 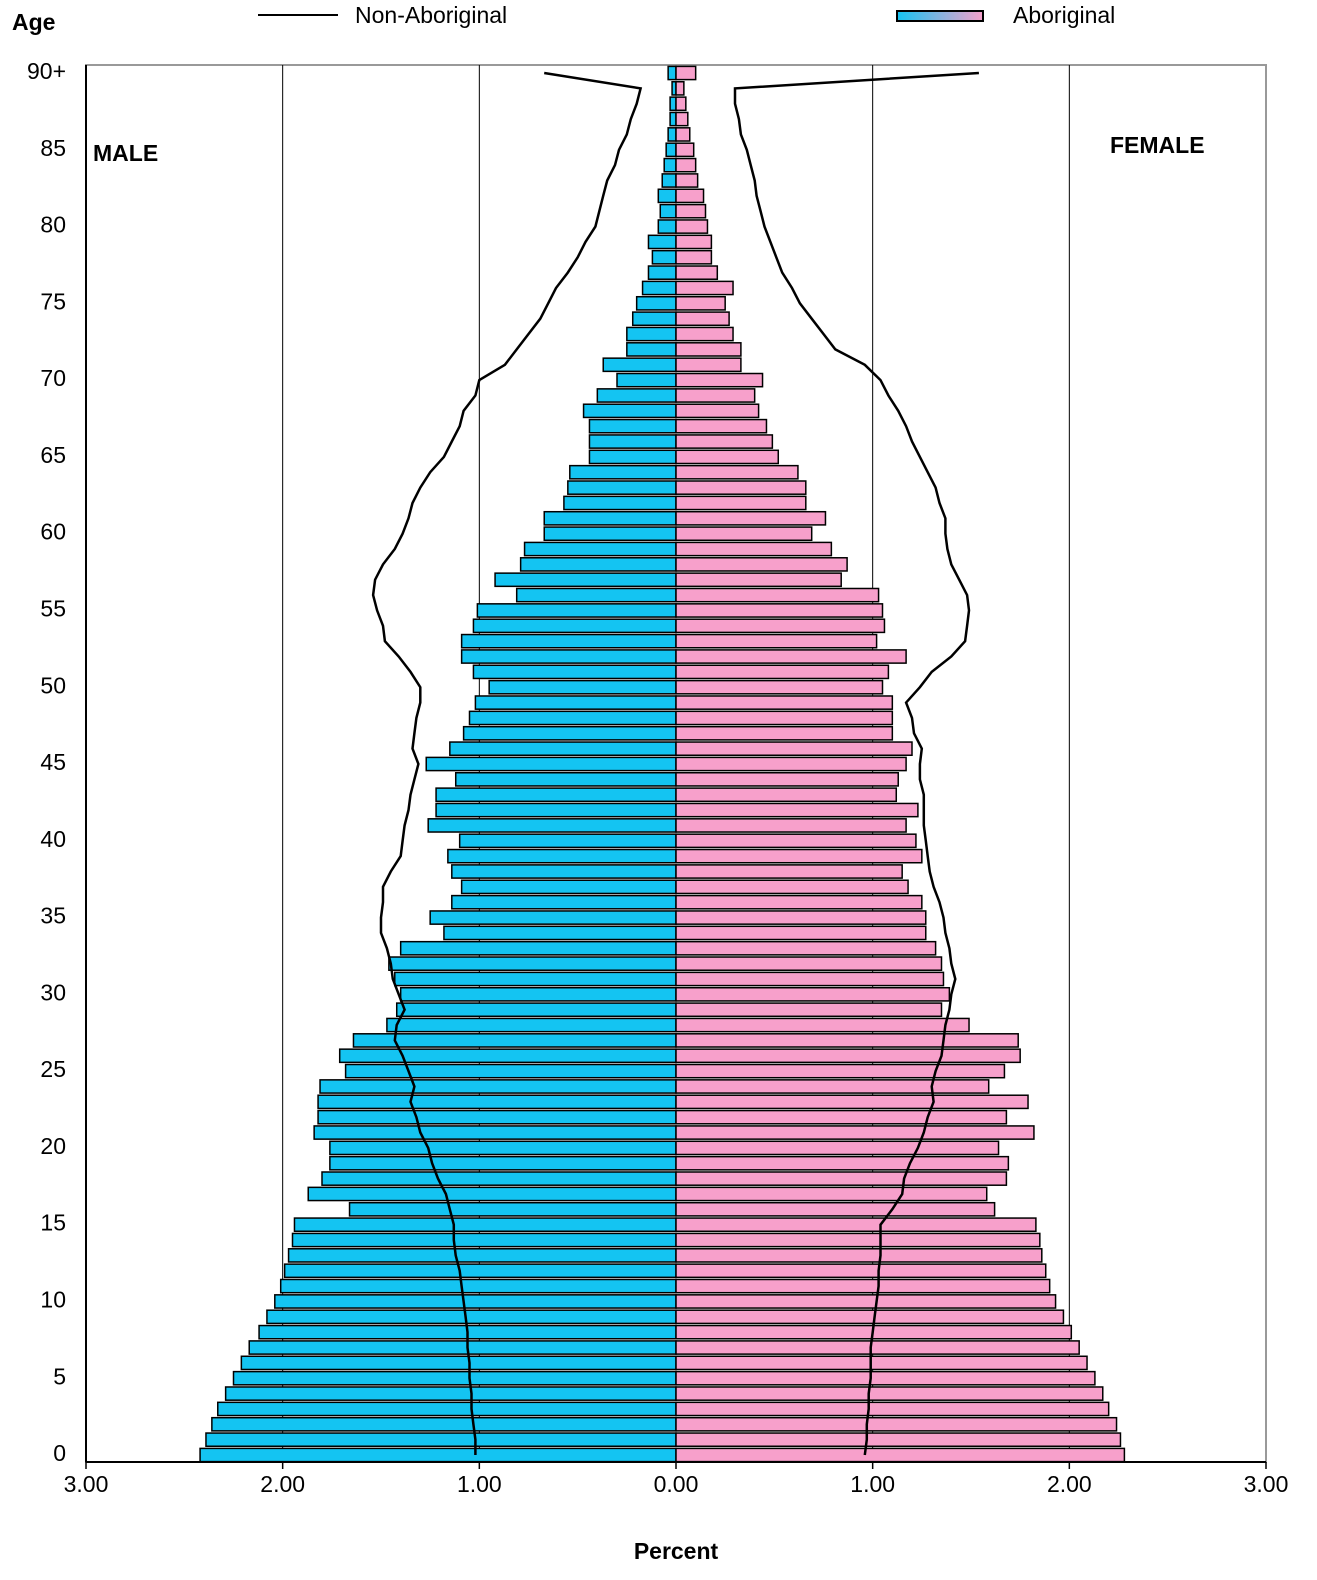 What do you see at coordinates (676, 1551) in the screenshot?
I see `x-axis-label: Percent` at bounding box center [676, 1551].